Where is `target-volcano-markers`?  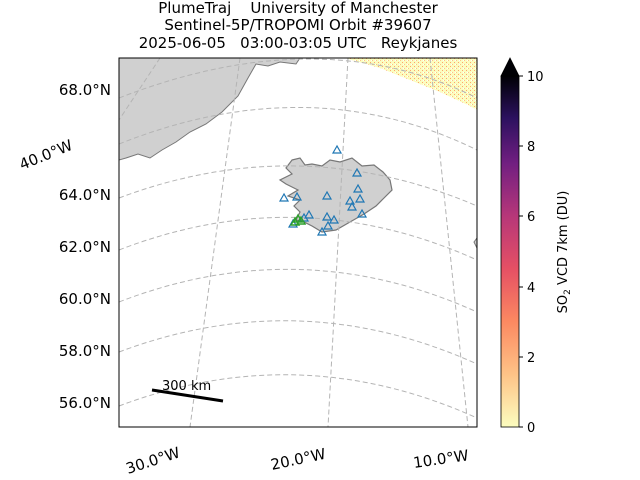
target-volcano-markers is located at coordinates (298, 219).